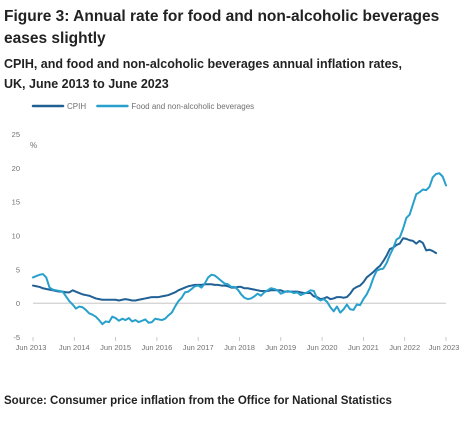 This screenshot has height=421, width=470. I want to click on y-tick-label: 10, so click(16, 236).